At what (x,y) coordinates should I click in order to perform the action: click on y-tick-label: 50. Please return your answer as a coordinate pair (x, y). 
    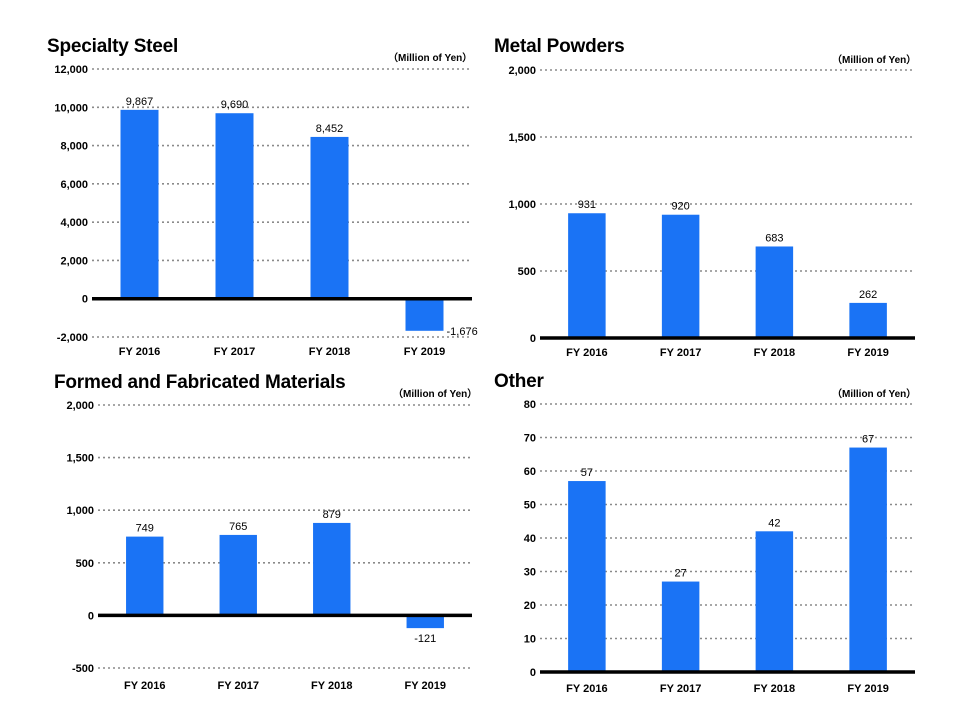
    Looking at the image, I should click on (530, 506).